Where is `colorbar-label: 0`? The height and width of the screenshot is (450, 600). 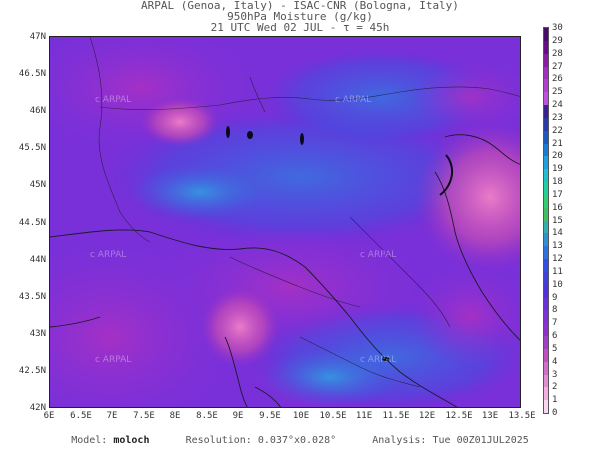
colorbar-label: 0 is located at coordinates (555, 413).